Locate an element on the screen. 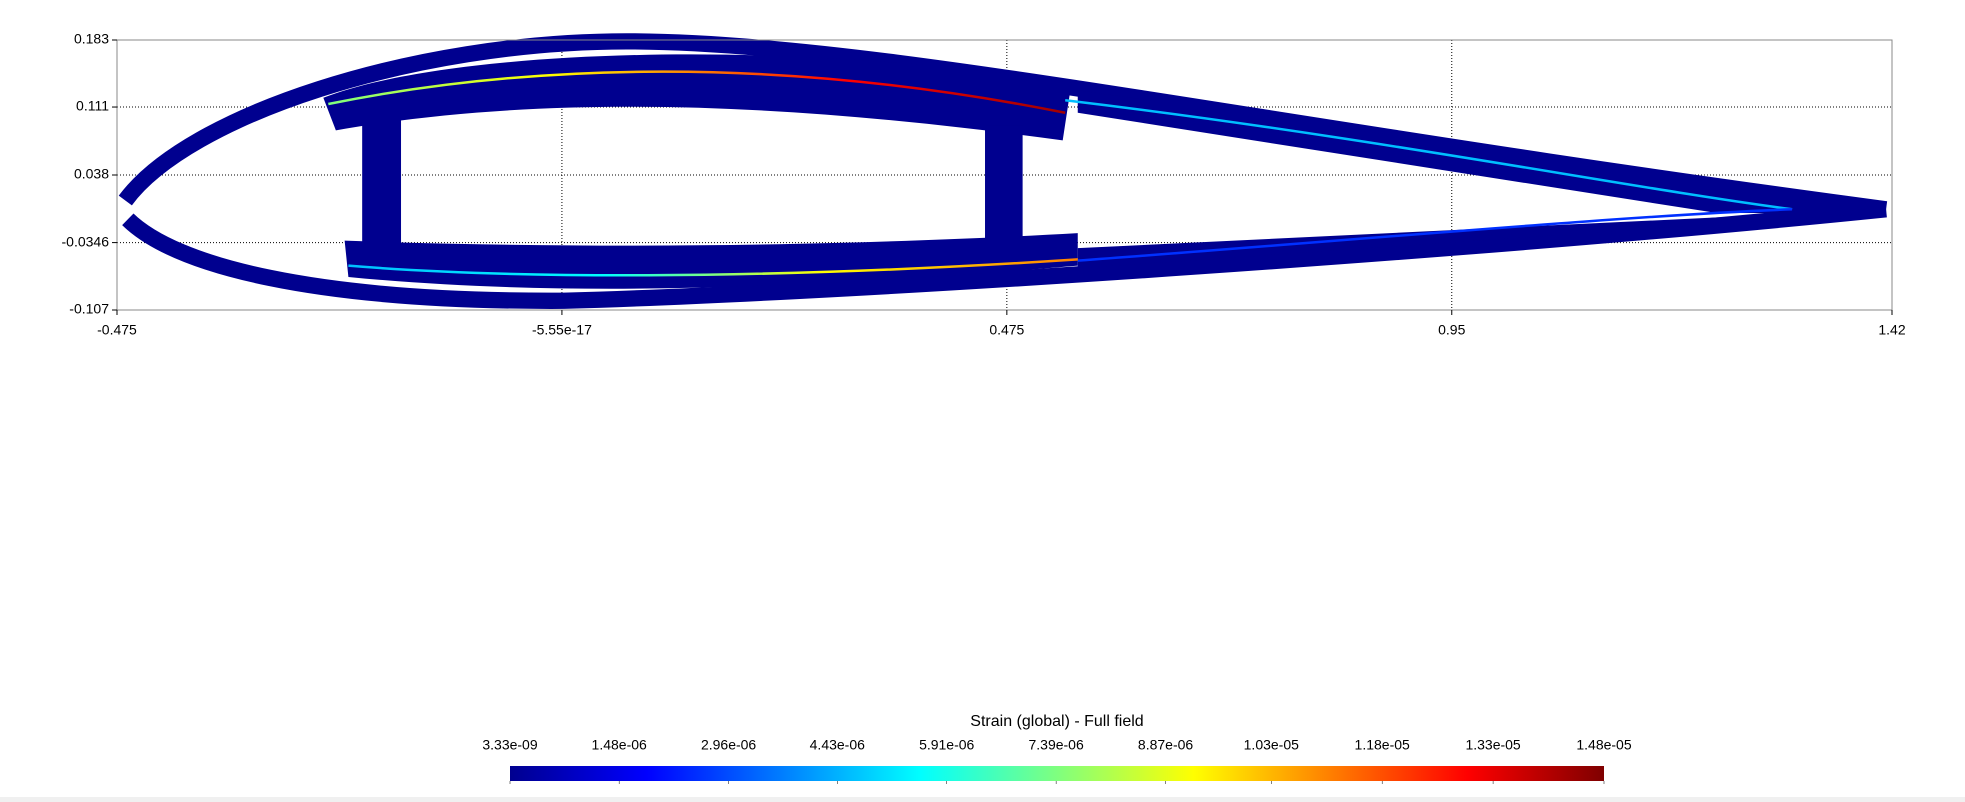  y-tick-label: 0.111 is located at coordinates (92, 106).